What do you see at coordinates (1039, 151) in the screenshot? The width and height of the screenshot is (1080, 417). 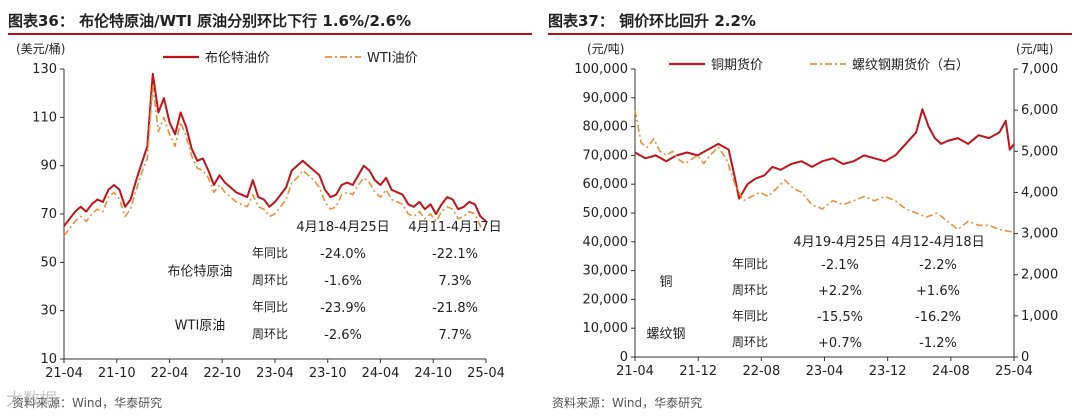 I see `y2-tick-label: 5,000` at bounding box center [1039, 151].